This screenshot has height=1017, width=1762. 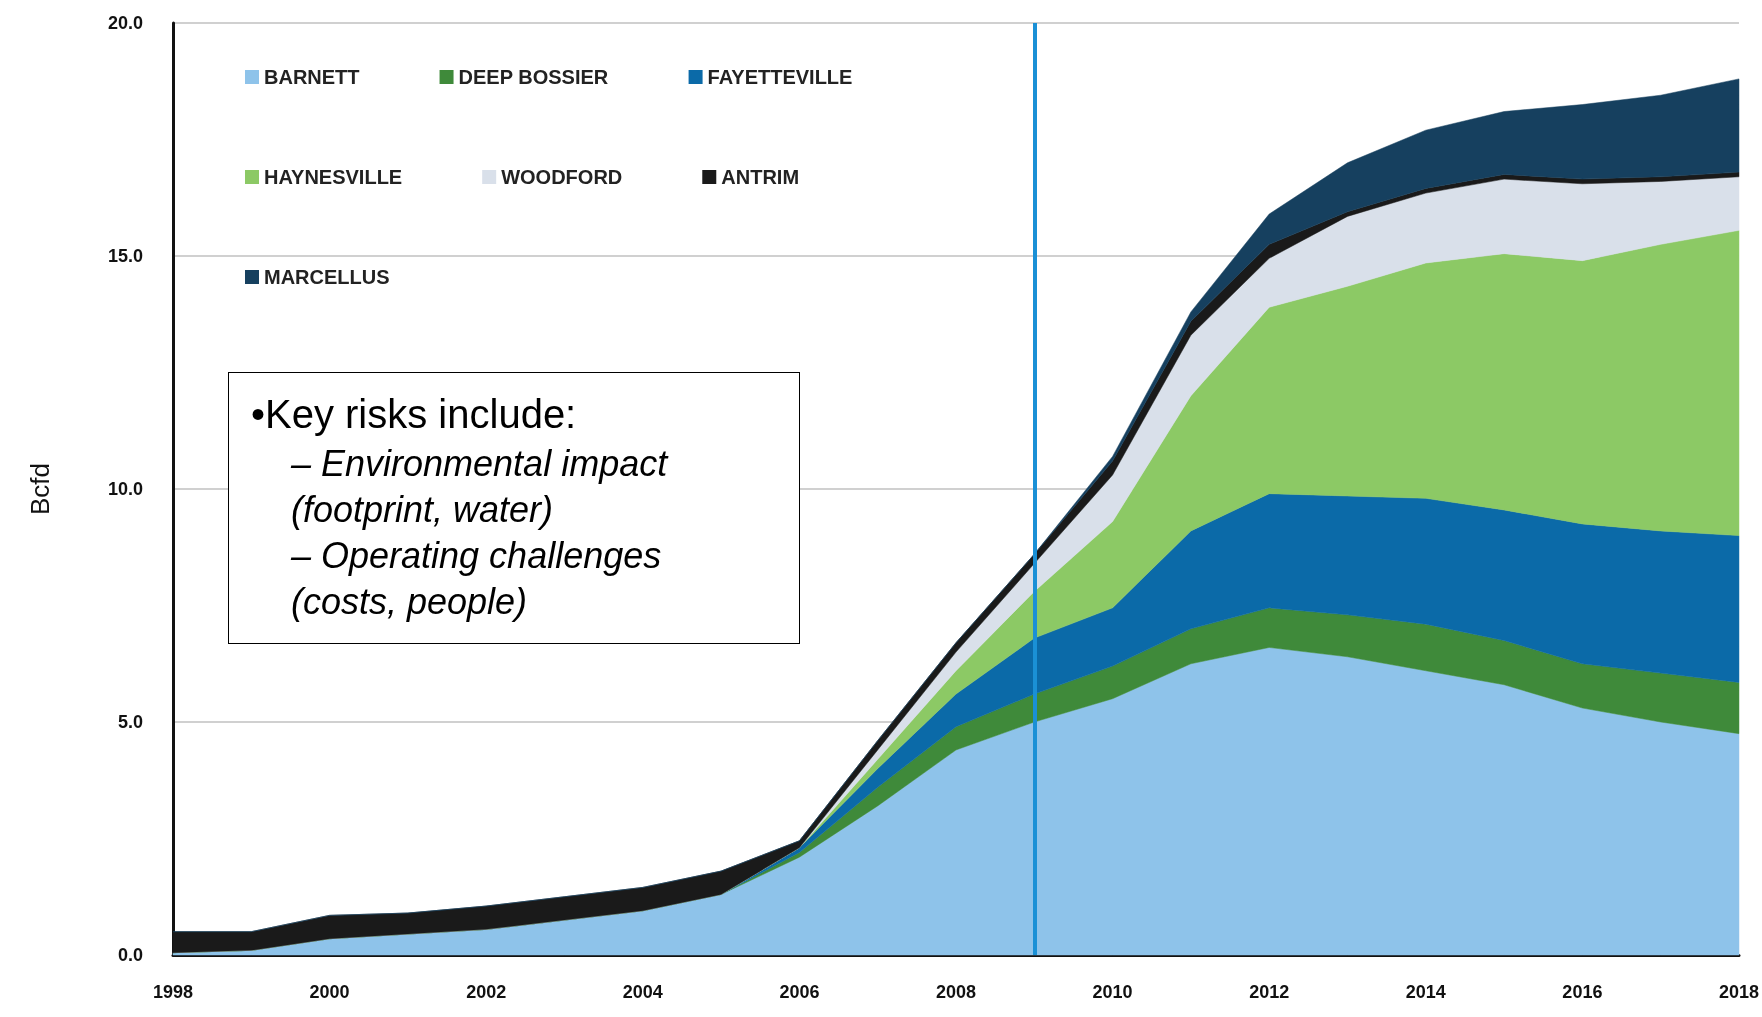 What do you see at coordinates (40, 489) in the screenshot?
I see `y-axis-title: Bcfd` at bounding box center [40, 489].